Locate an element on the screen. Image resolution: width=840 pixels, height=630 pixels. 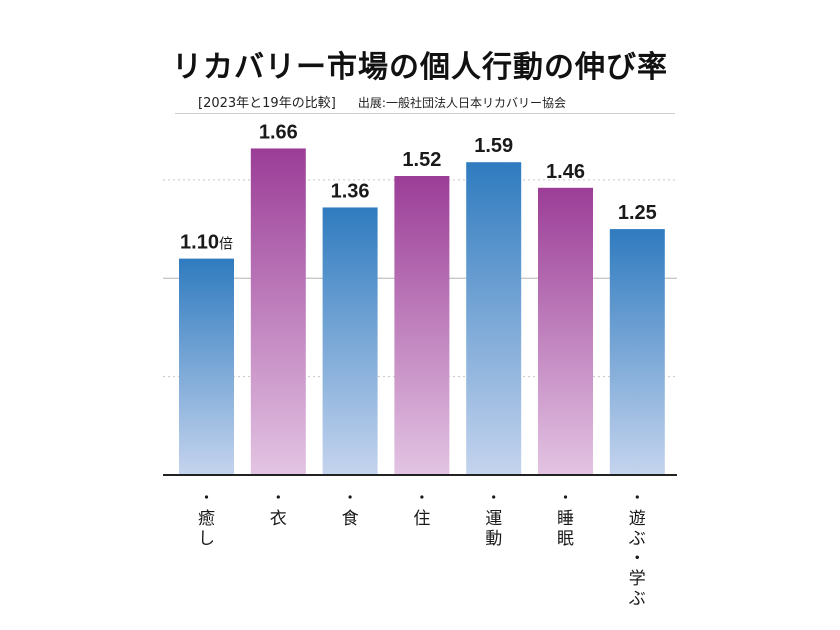
value-label: 1.46 is located at coordinates (565, 172).